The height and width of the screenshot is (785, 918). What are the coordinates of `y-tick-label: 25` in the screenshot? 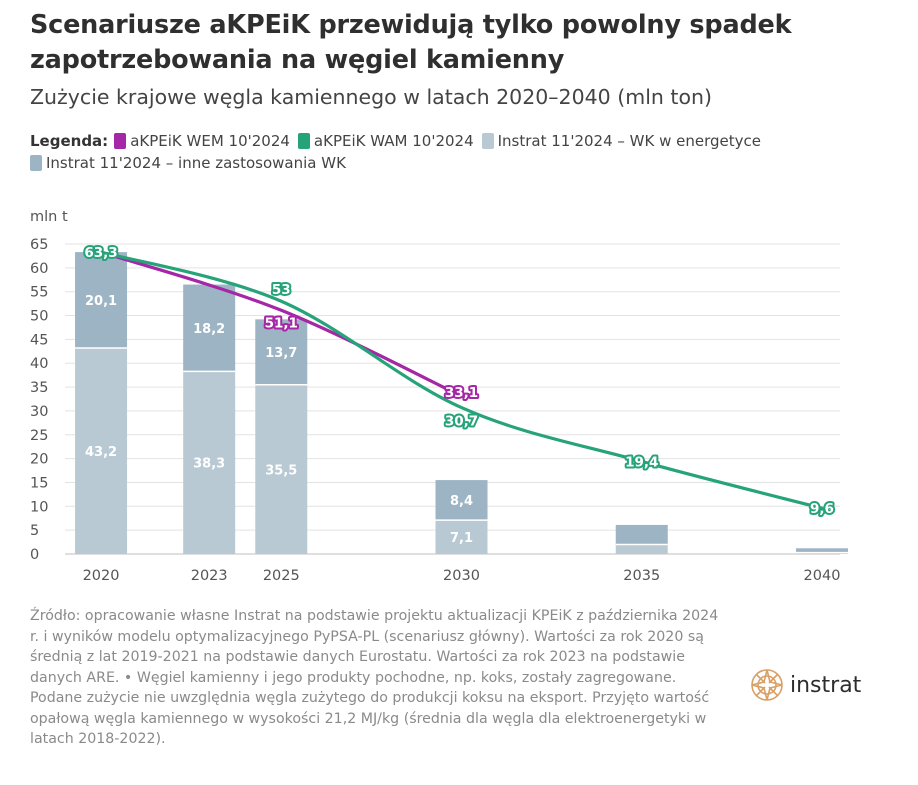 It's located at (39, 436).